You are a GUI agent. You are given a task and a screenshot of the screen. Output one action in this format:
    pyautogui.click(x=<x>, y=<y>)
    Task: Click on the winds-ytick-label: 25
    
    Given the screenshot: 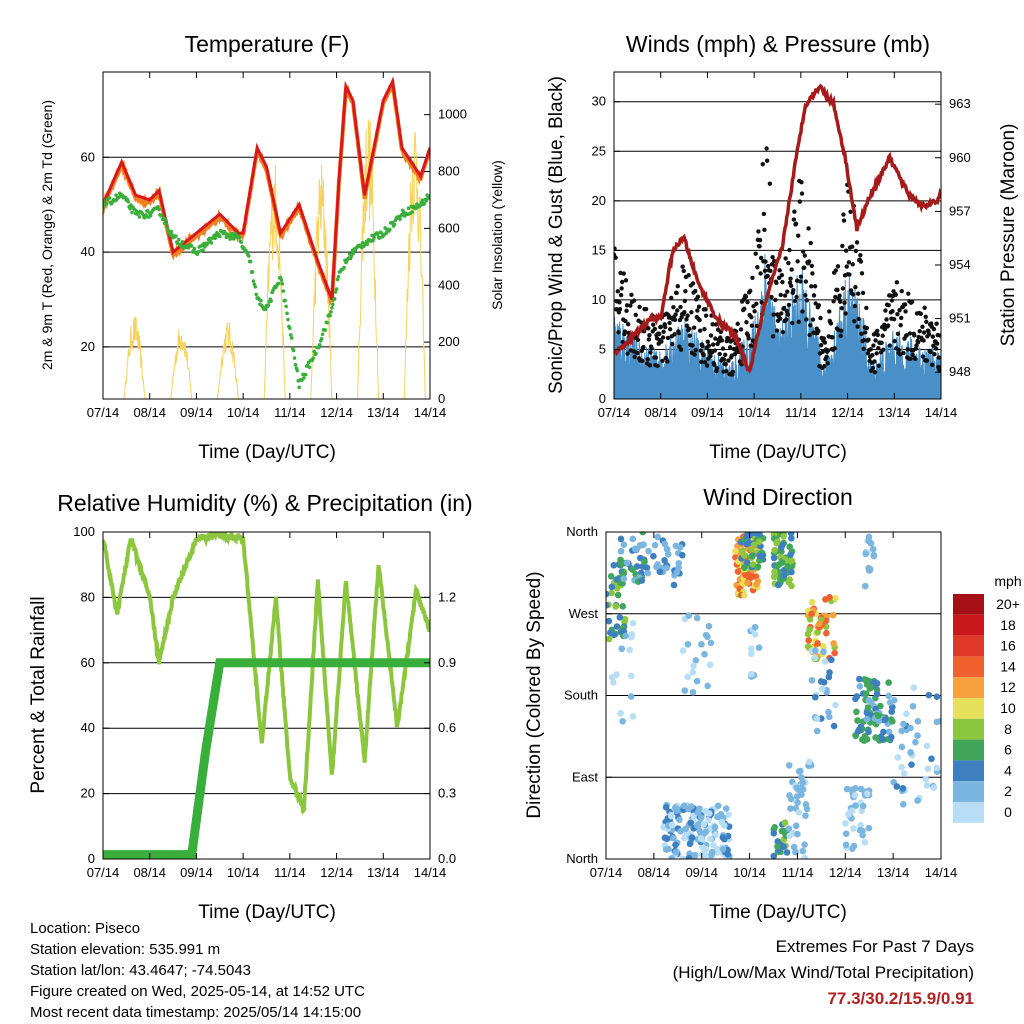 What is the action you would take?
    pyautogui.click(x=599, y=150)
    